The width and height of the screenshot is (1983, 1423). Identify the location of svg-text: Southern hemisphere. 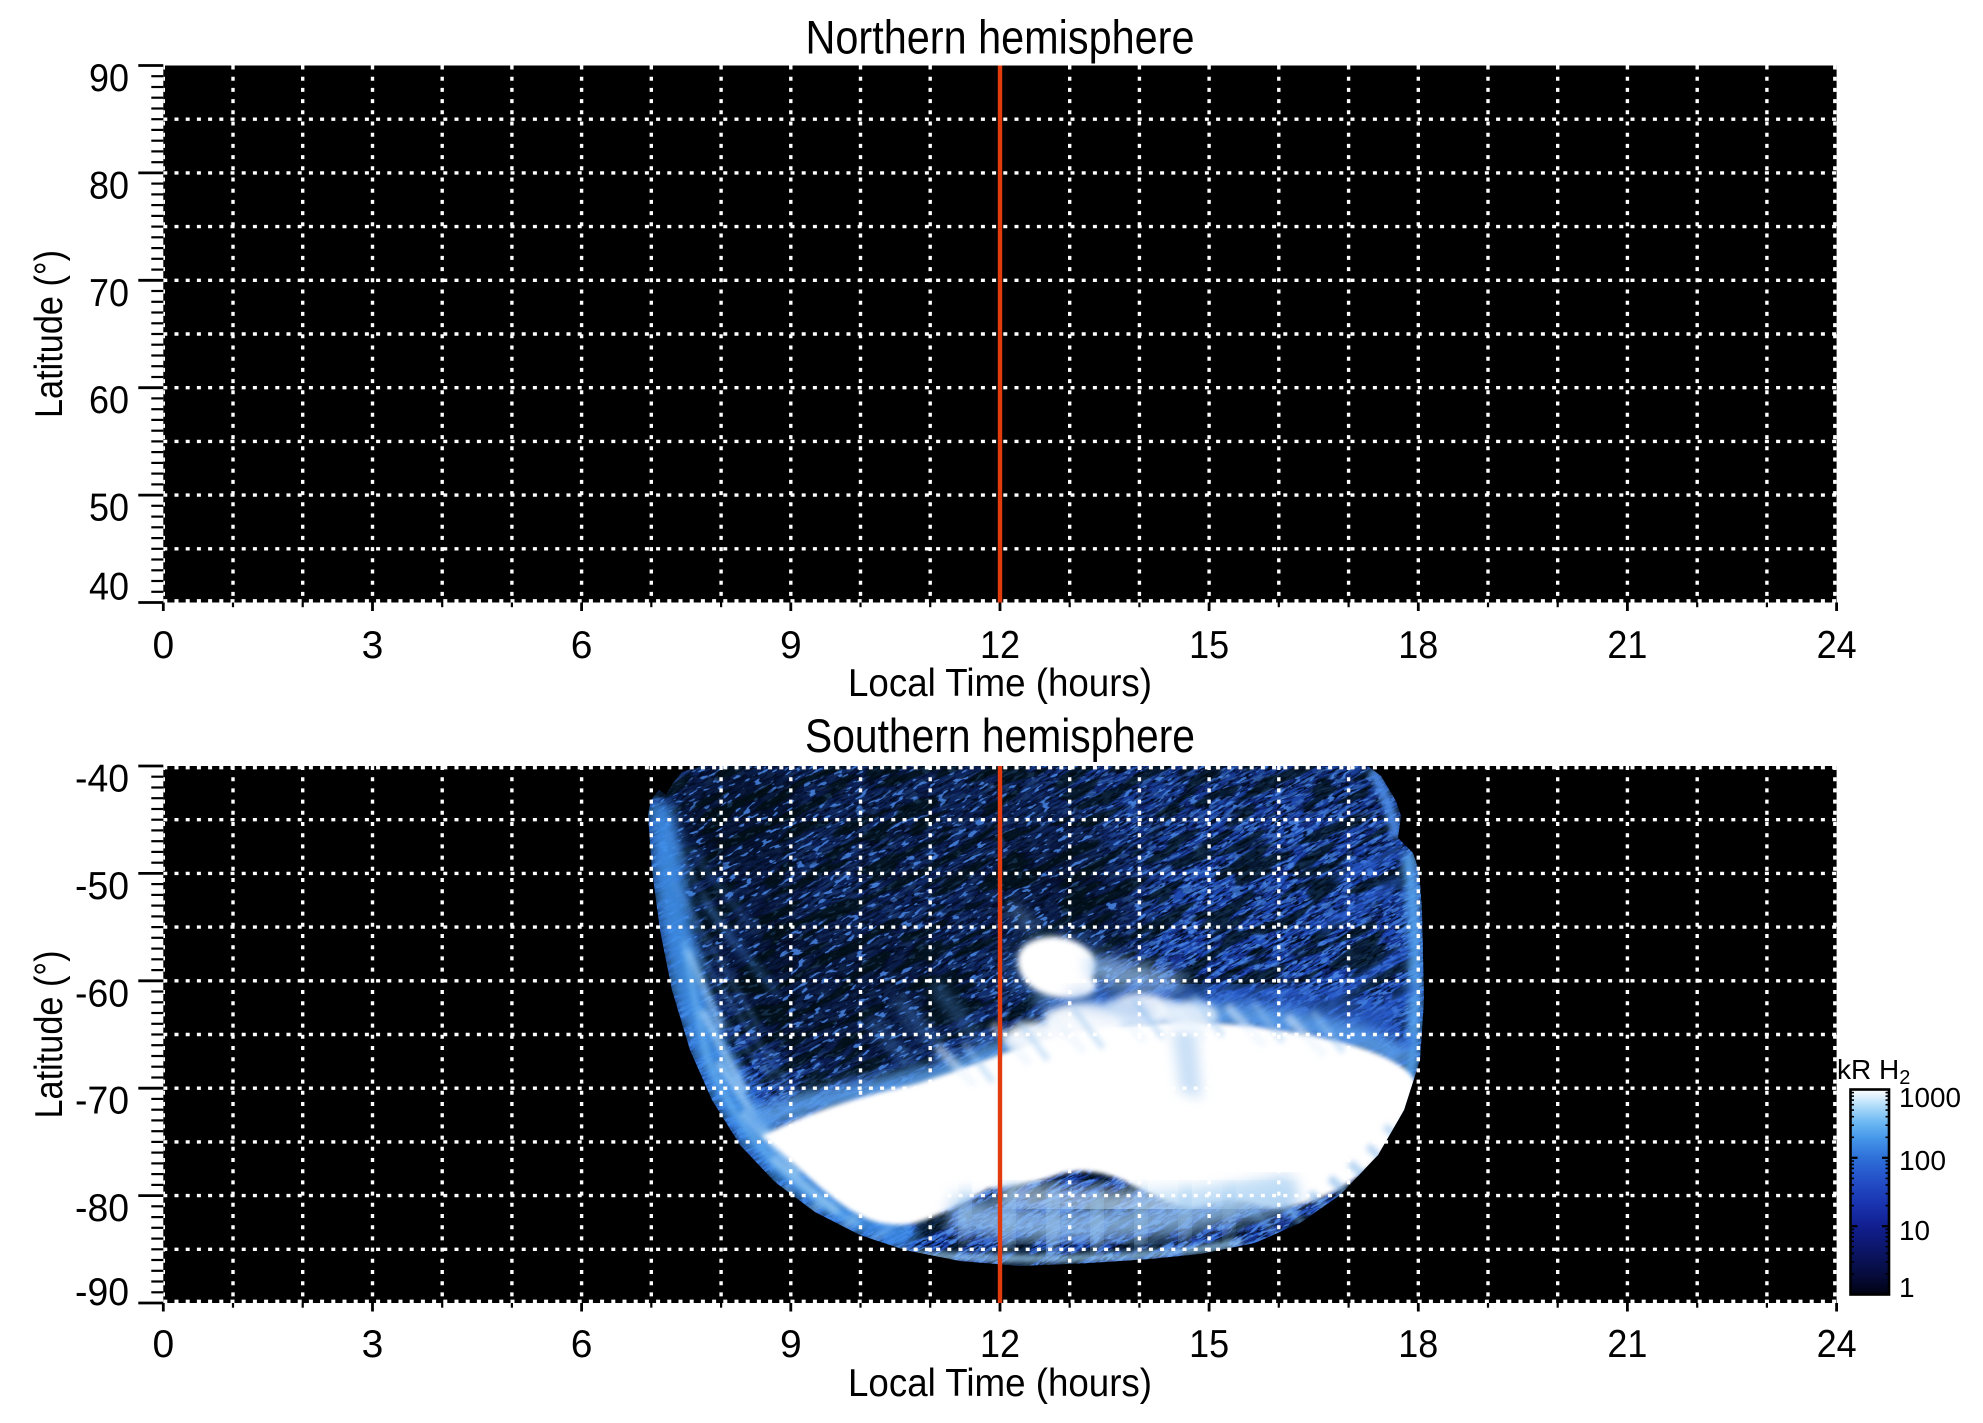
(1000, 735).